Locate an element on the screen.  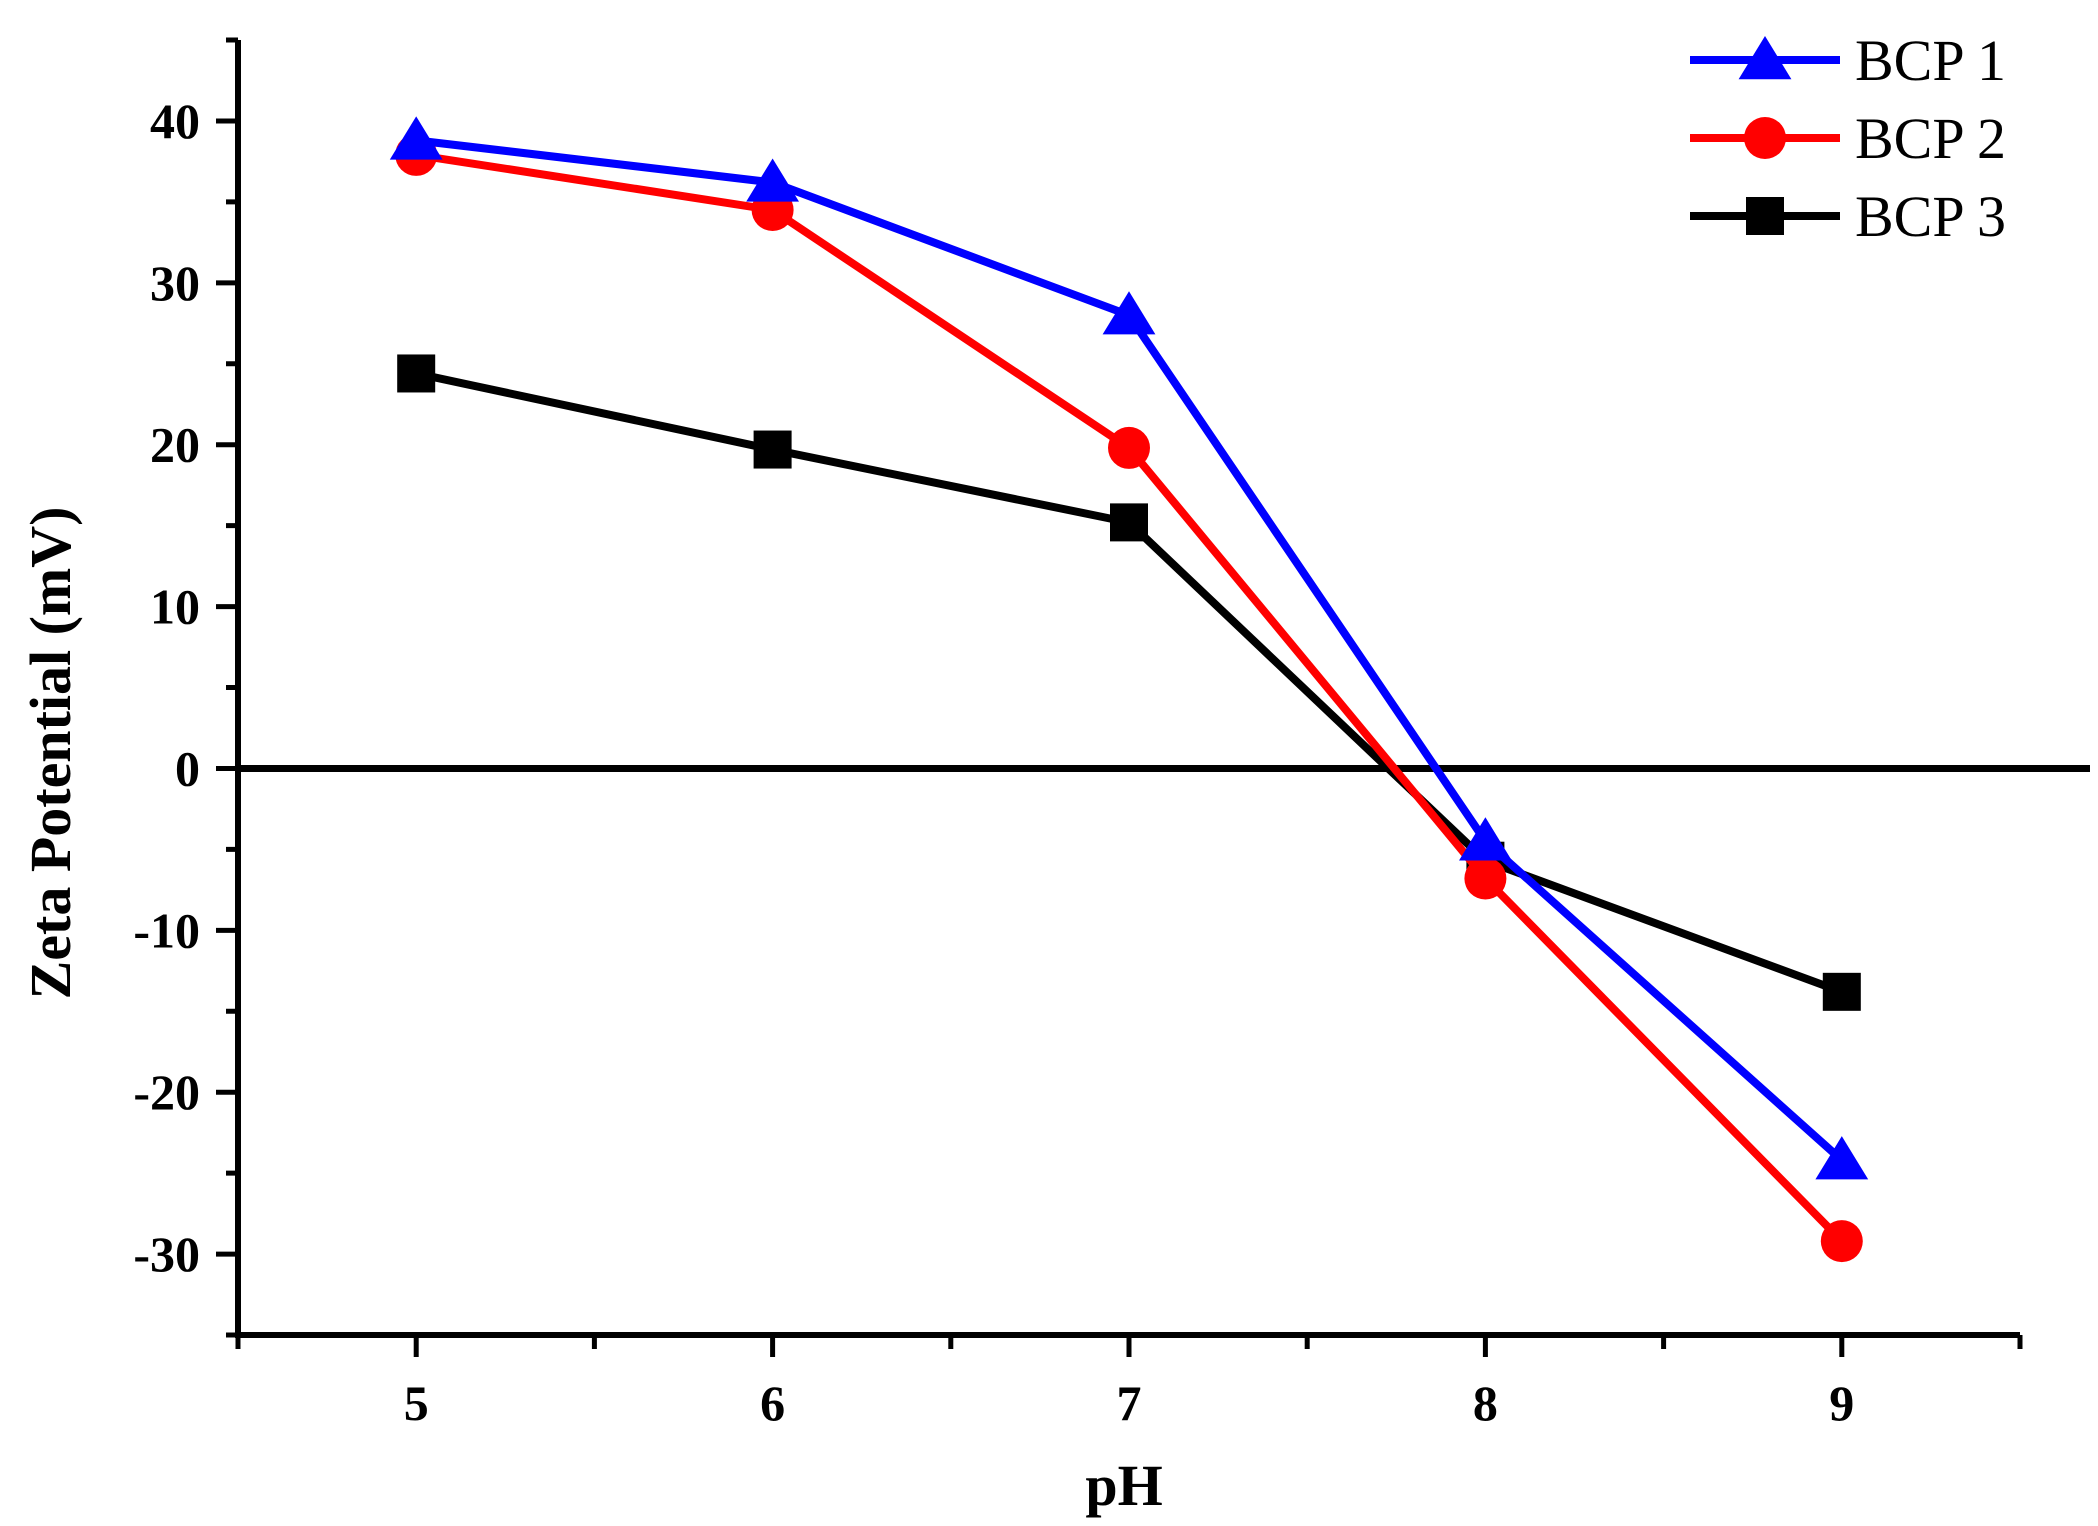
legend: BCP 1 BCP 2 BCP 3 is located at coordinates (1848, 138).